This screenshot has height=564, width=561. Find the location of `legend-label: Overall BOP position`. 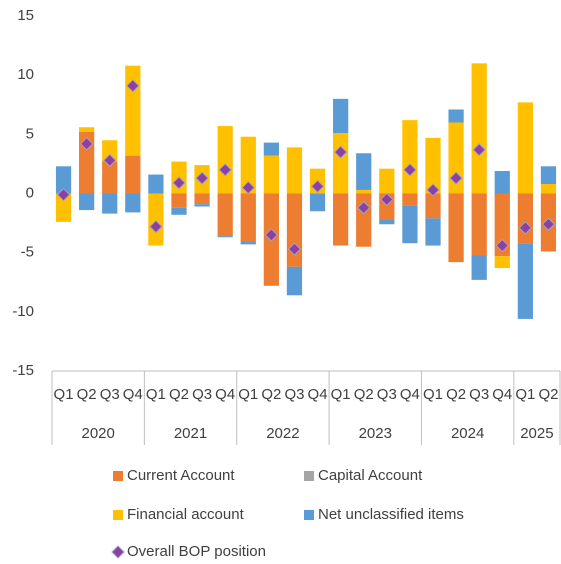

legend-label: Overall BOP position is located at coordinates (196, 551).